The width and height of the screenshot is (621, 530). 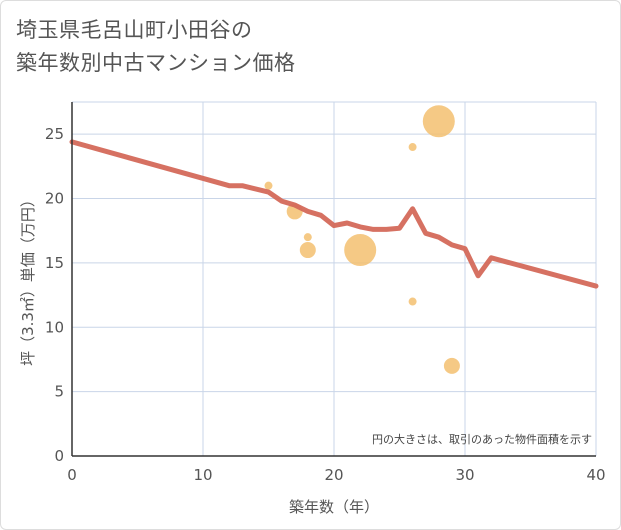 What do you see at coordinates (54, 263) in the screenshot?
I see `y-tick-label-3: 15` at bounding box center [54, 263].